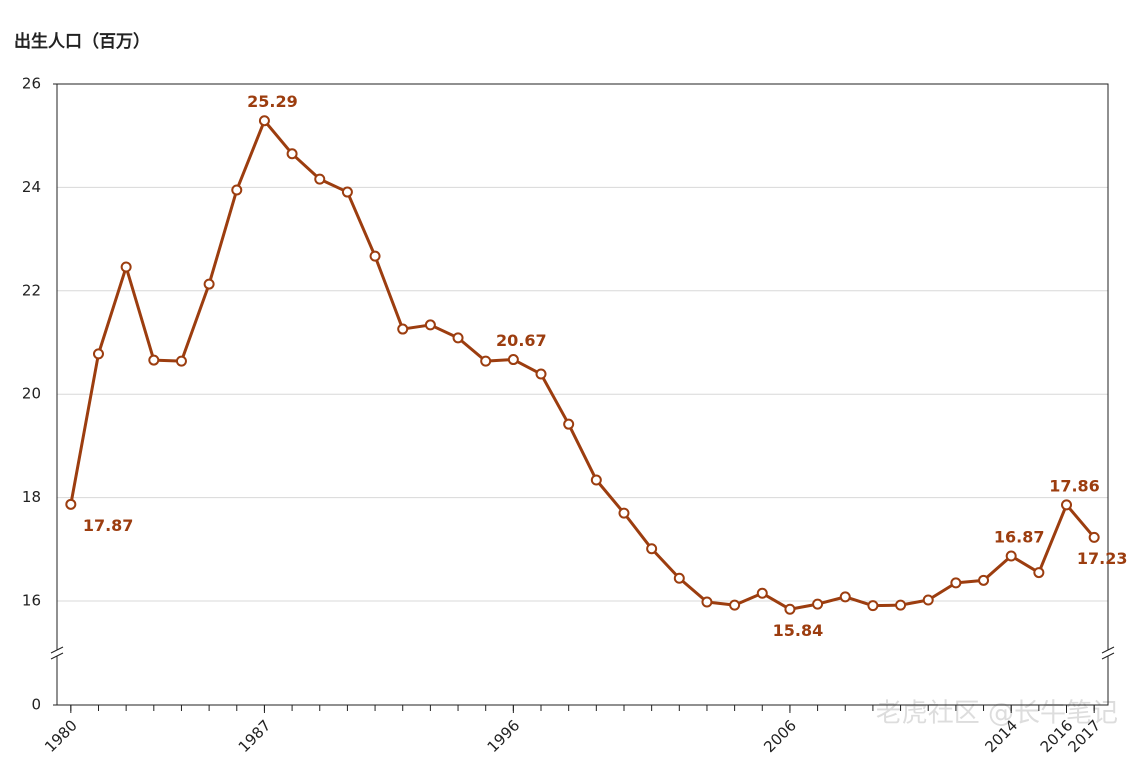  Describe the element at coordinates (504, 736) in the screenshot. I see `x-tick-label: 1996` at that location.